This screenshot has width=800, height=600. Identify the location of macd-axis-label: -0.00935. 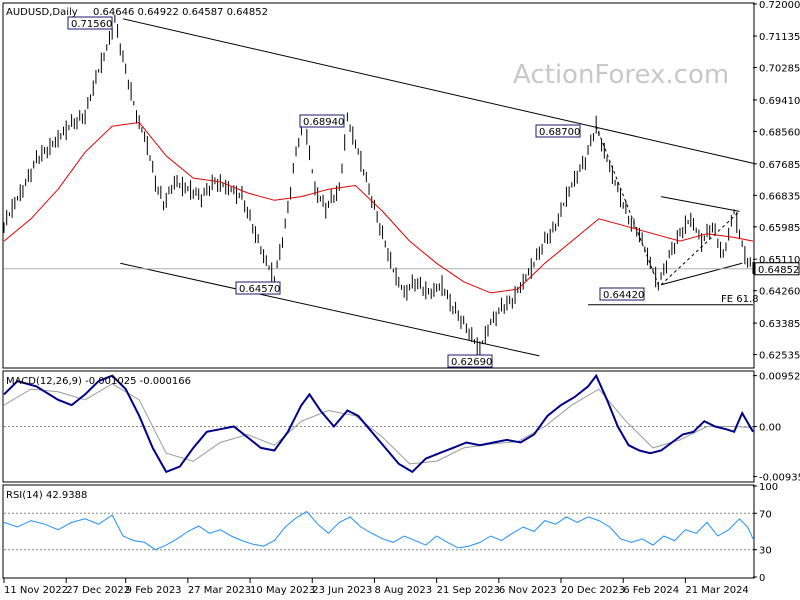
(779, 477).